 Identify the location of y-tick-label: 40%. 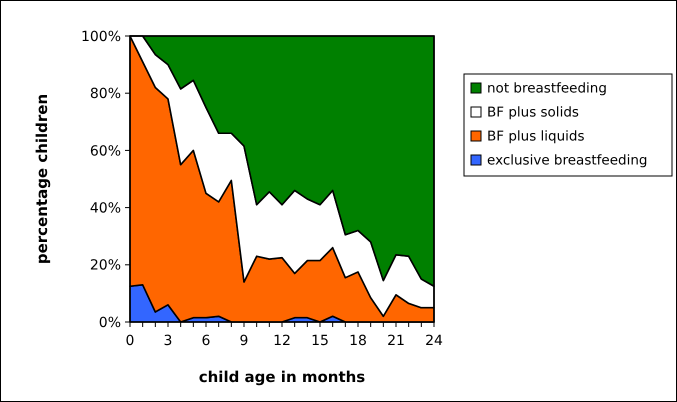
(105, 208).